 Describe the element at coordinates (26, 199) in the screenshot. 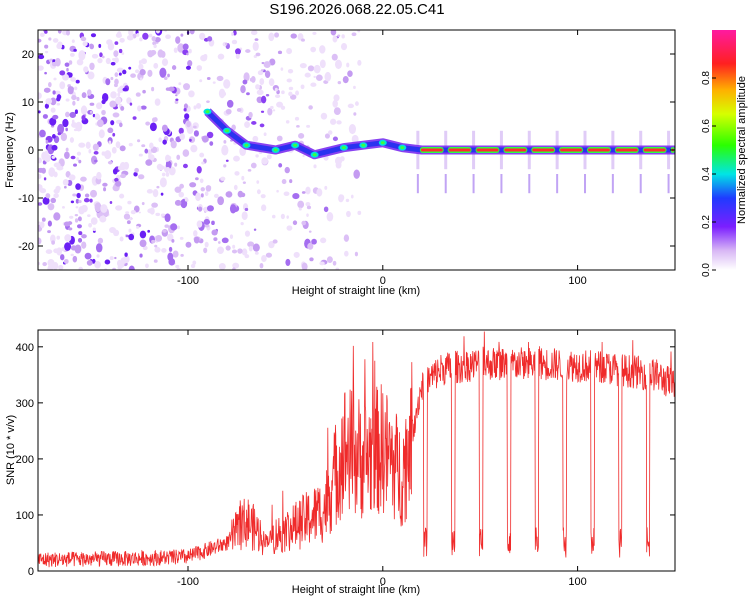

I see `spectrogram-ytick-label: -10` at that location.